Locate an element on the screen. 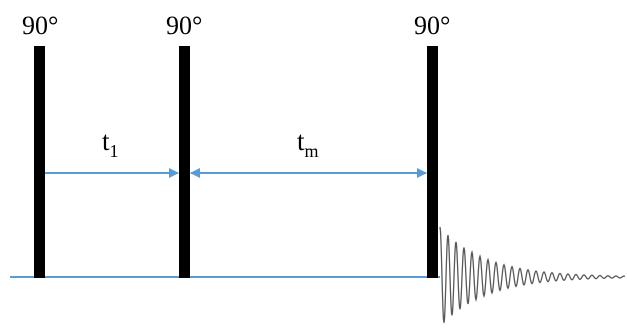 The image size is (627, 329). delay-label-tm: tm is located at coordinates (308, 143).